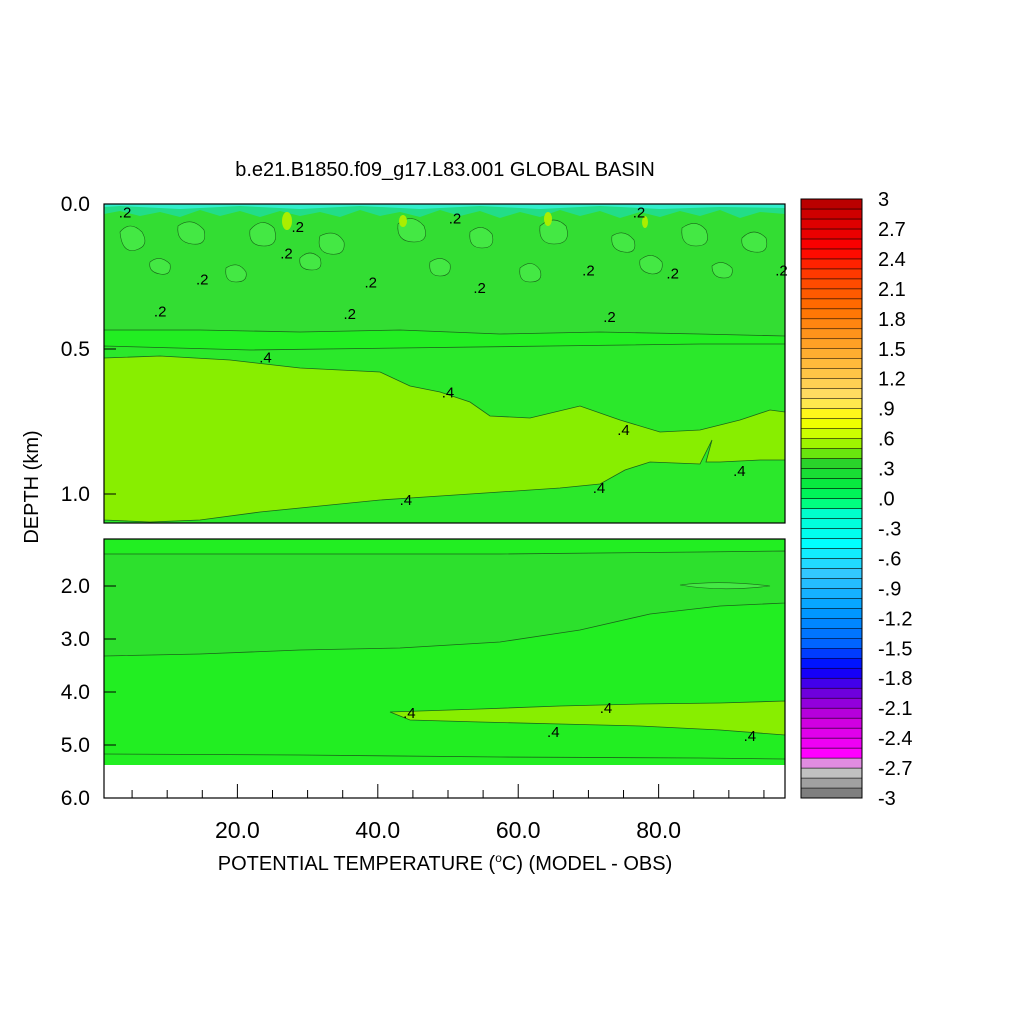  I want to click on anomaly-04-deep, so click(587, 718).